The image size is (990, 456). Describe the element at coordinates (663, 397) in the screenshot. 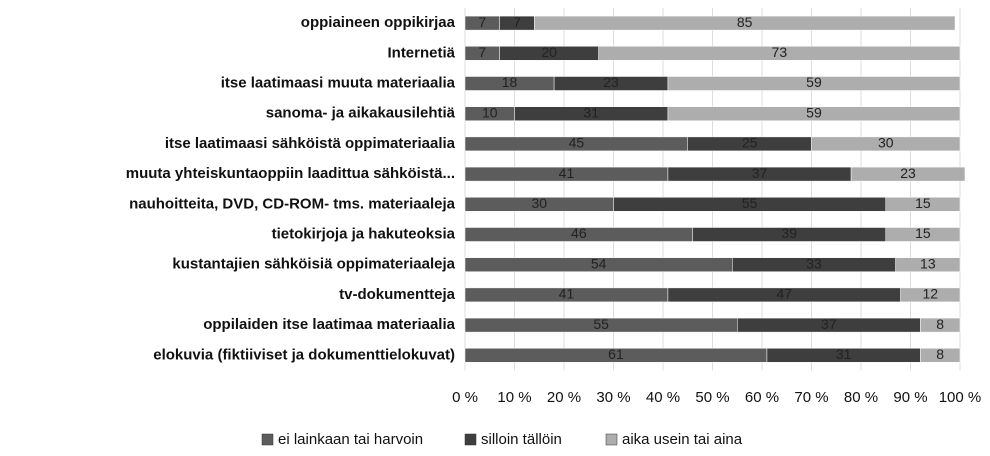

I see `x-tick-label: 40 %` at that location.